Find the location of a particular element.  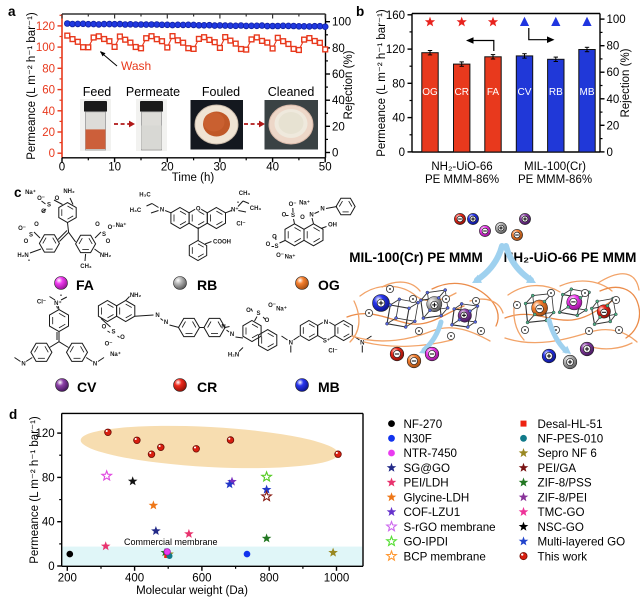

svg-text: PEI/GA is located at coordinates (557, 468).